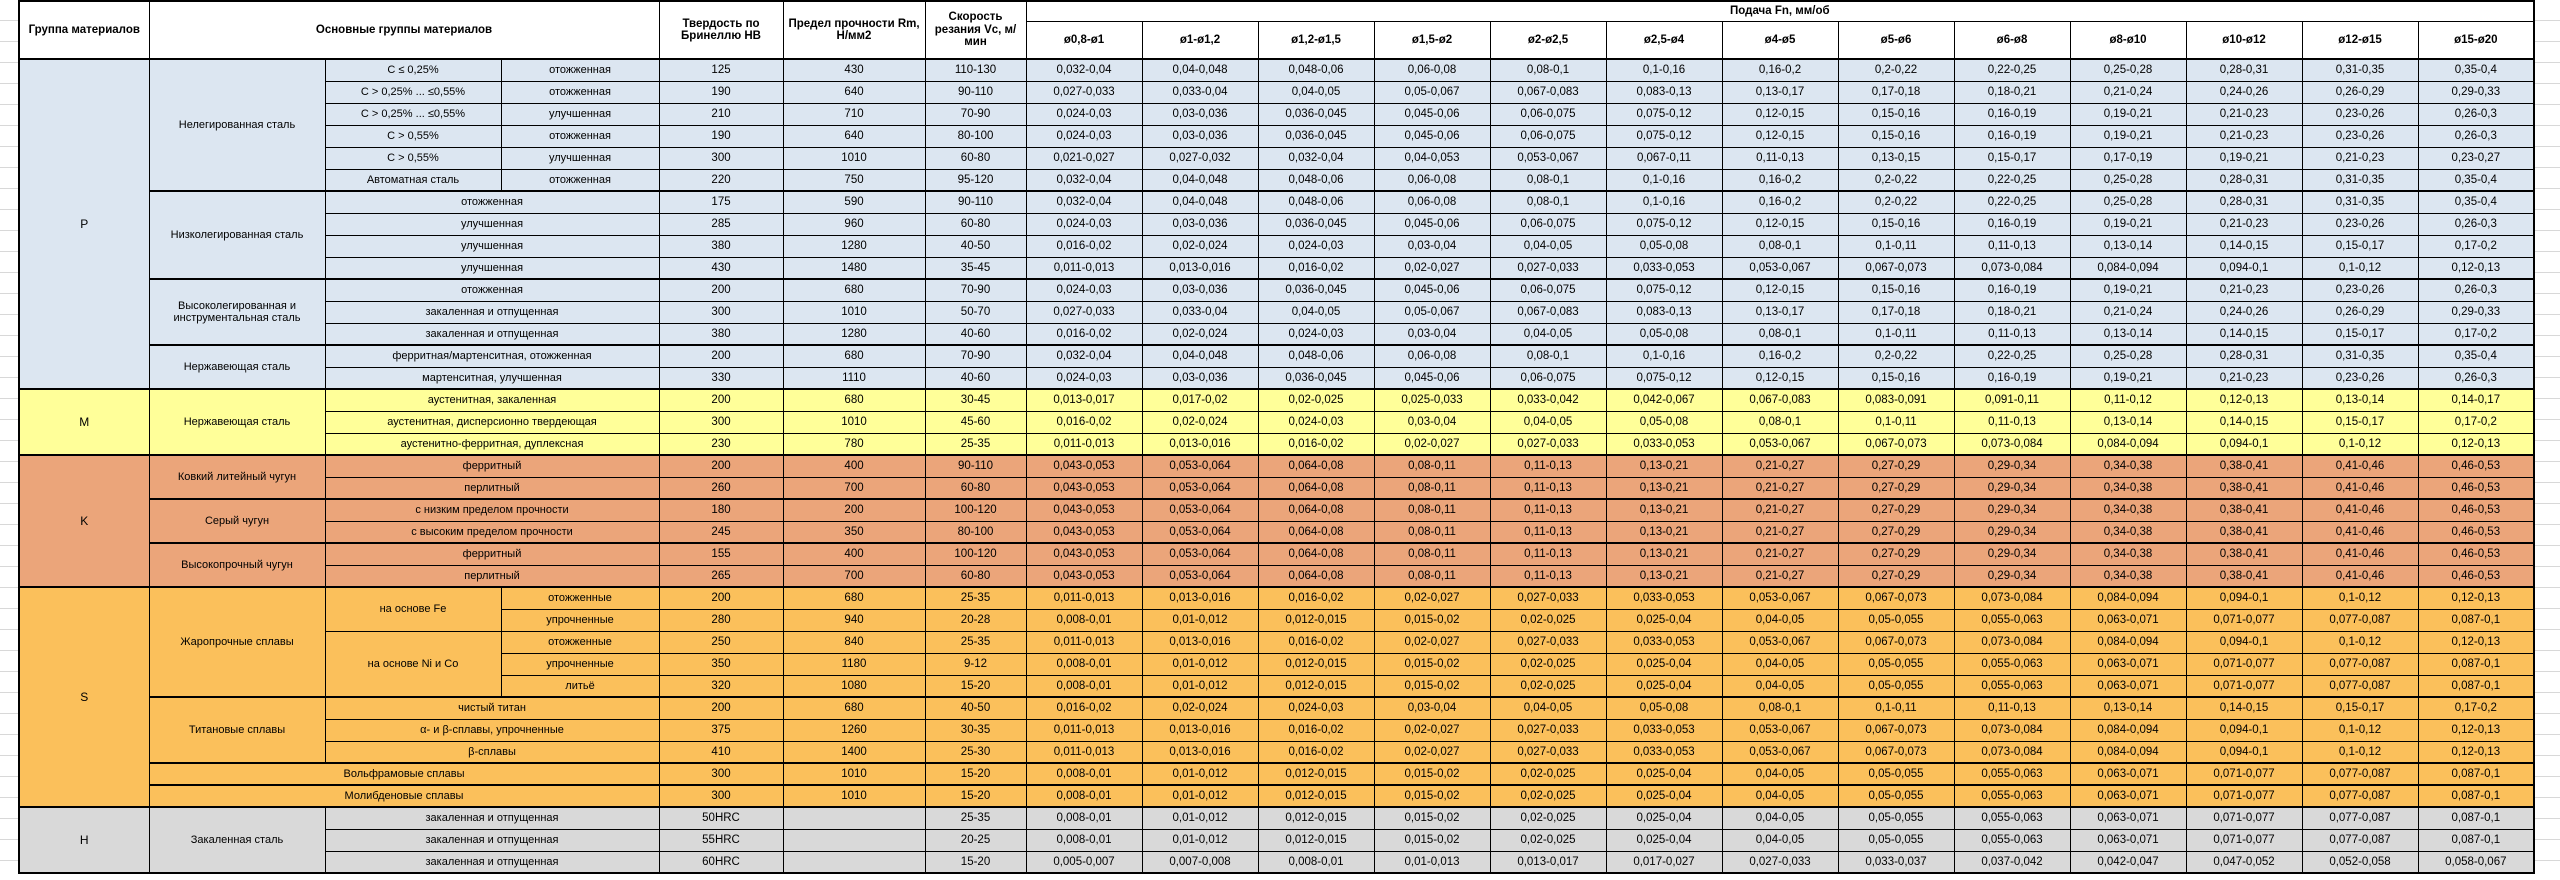  What do you see at coordinates (1896, 818) in the screenshot?
I see `feed-cell: 0,05-0,055` at bounding box center [1896, 818].